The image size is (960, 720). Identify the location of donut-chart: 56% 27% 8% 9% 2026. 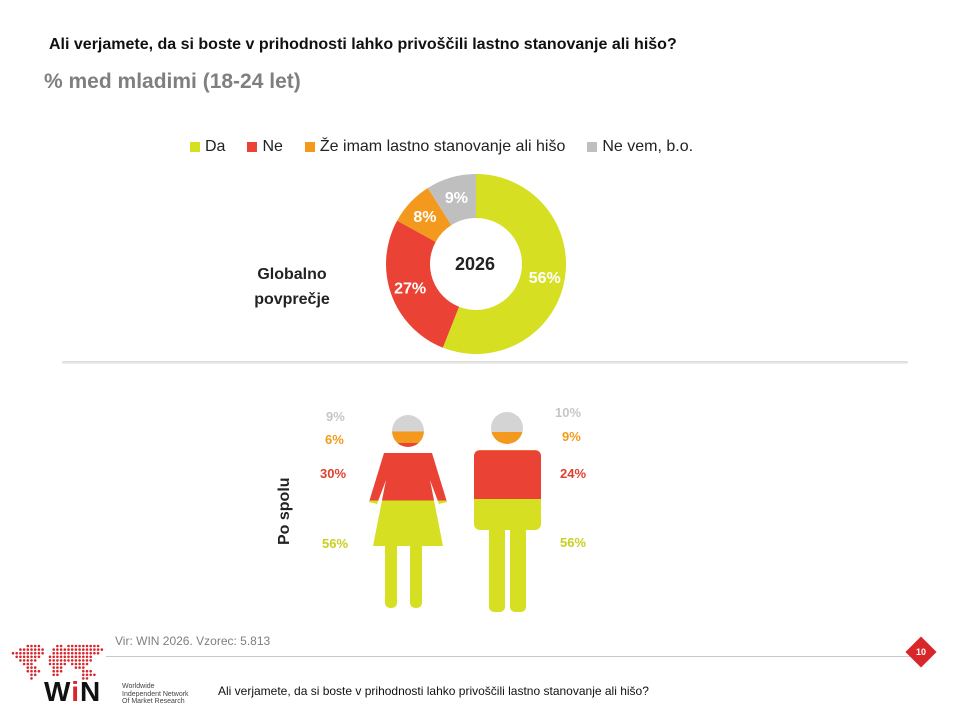
(476, 264).